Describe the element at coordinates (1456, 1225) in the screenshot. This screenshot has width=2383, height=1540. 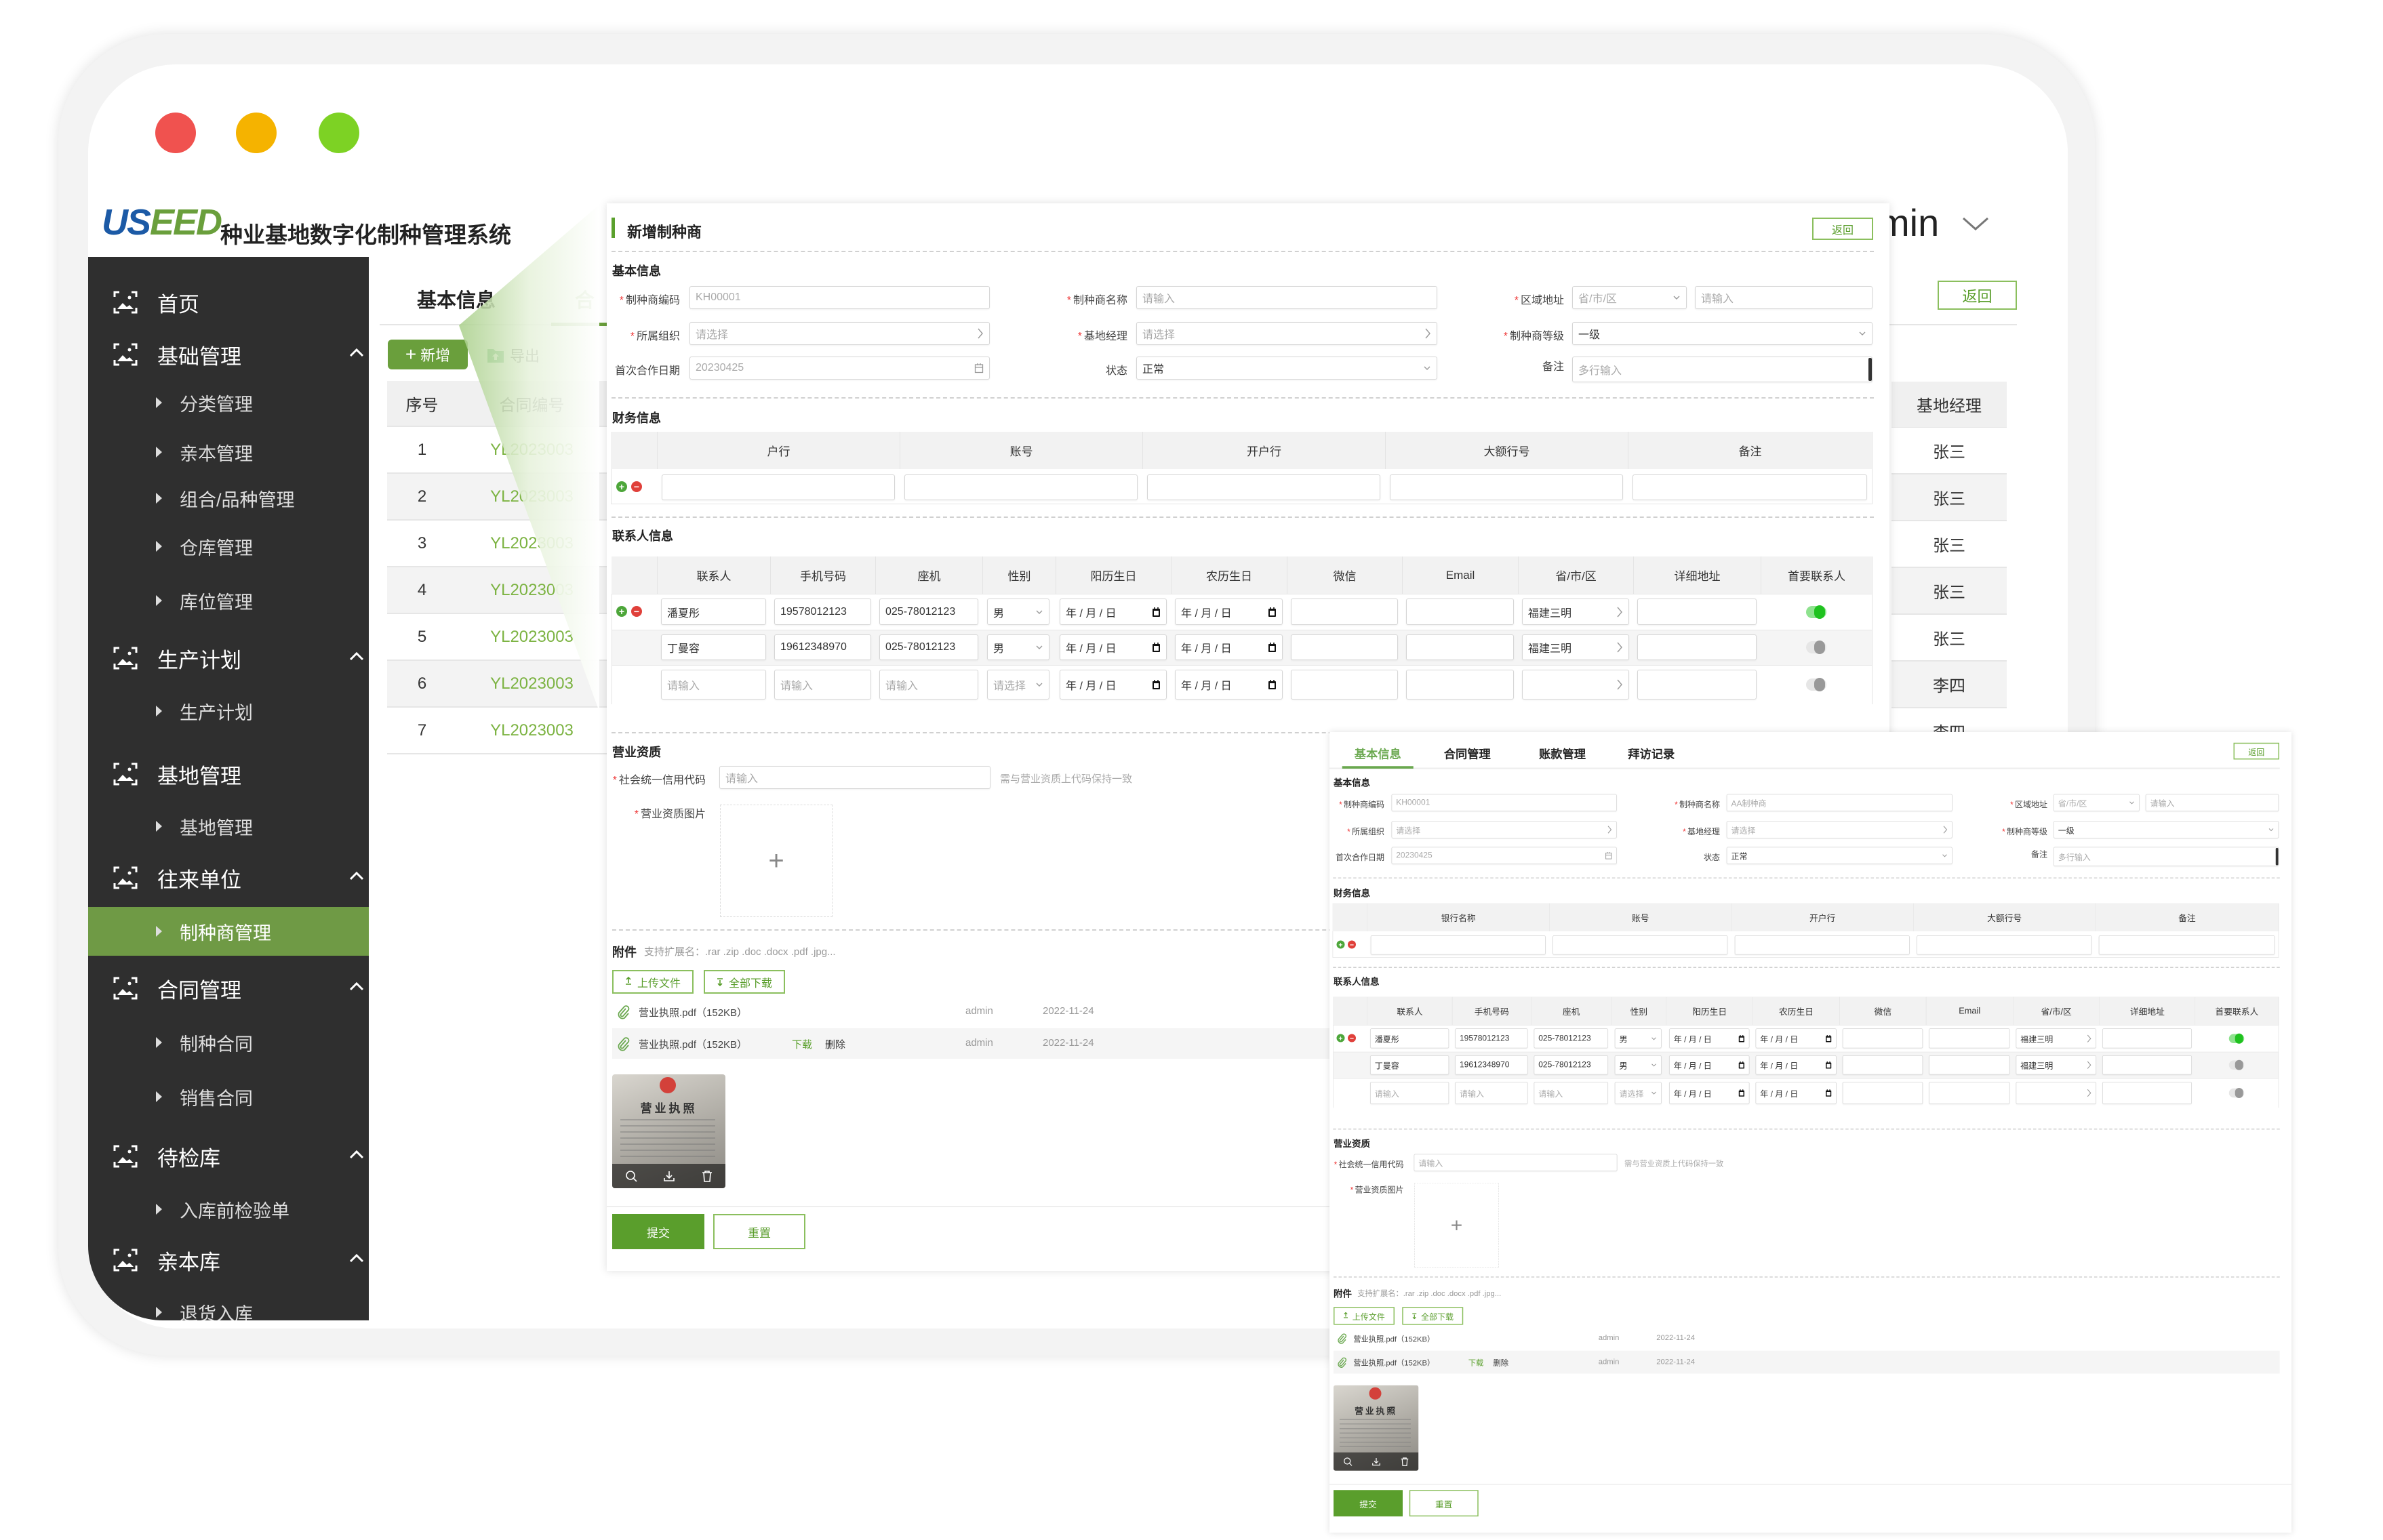
I see `upload-image-button: +` at that location.